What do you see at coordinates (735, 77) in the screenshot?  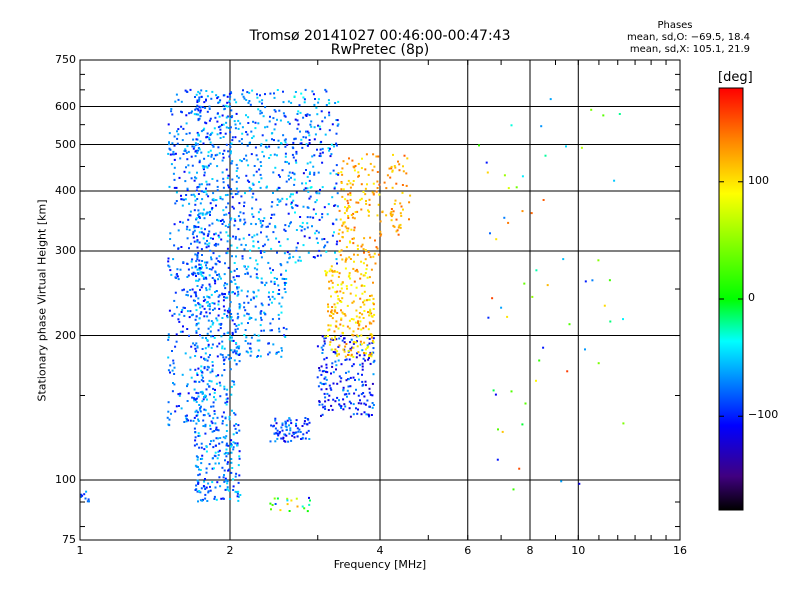 I see `colorbar-unit: [deg]` at bounding box center [735, 77].